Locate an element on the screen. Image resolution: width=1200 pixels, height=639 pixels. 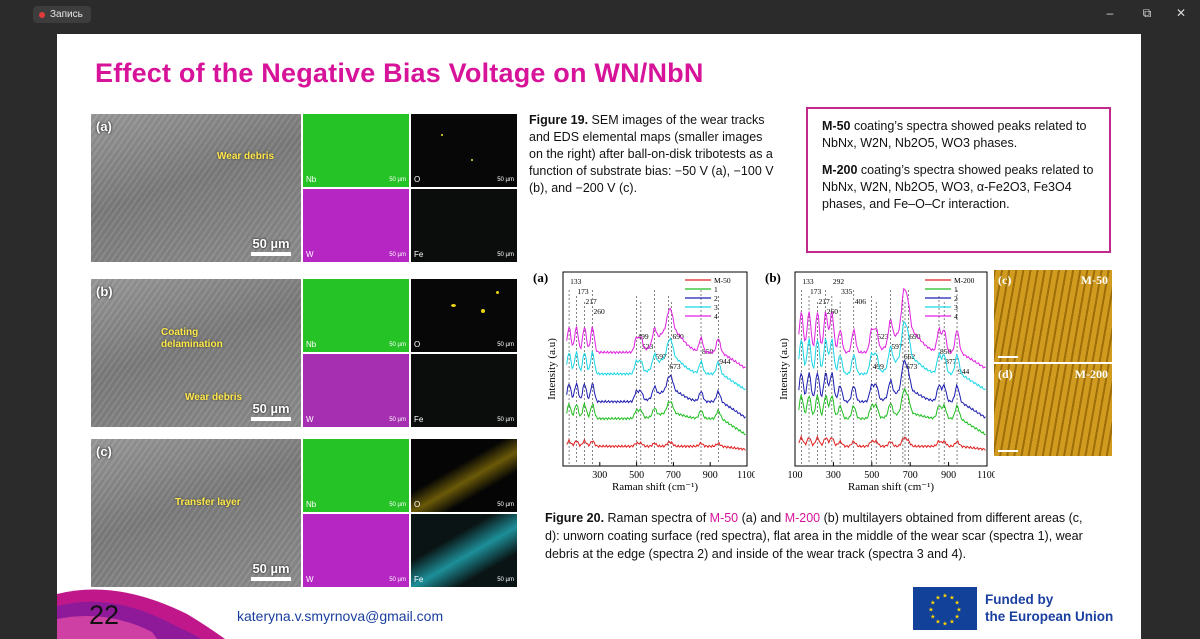
x-tick-label: 700 is located at coordinates (673, 475).